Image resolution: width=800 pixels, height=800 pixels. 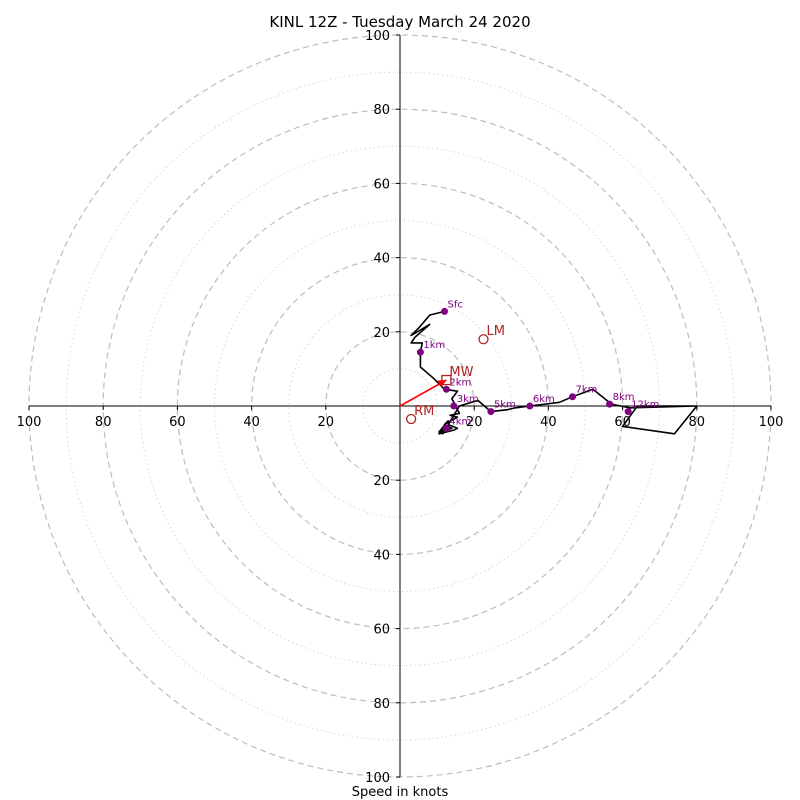 I want to click on storm-motion-mw, so click(x=446, y=380).